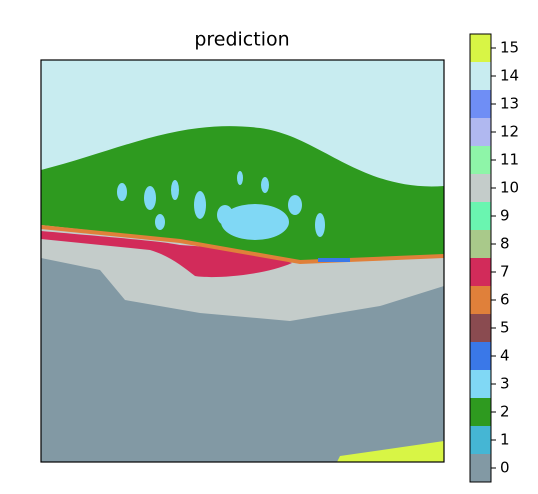  I want to click on colorbar-tick-label: 14, so click(509, 76).